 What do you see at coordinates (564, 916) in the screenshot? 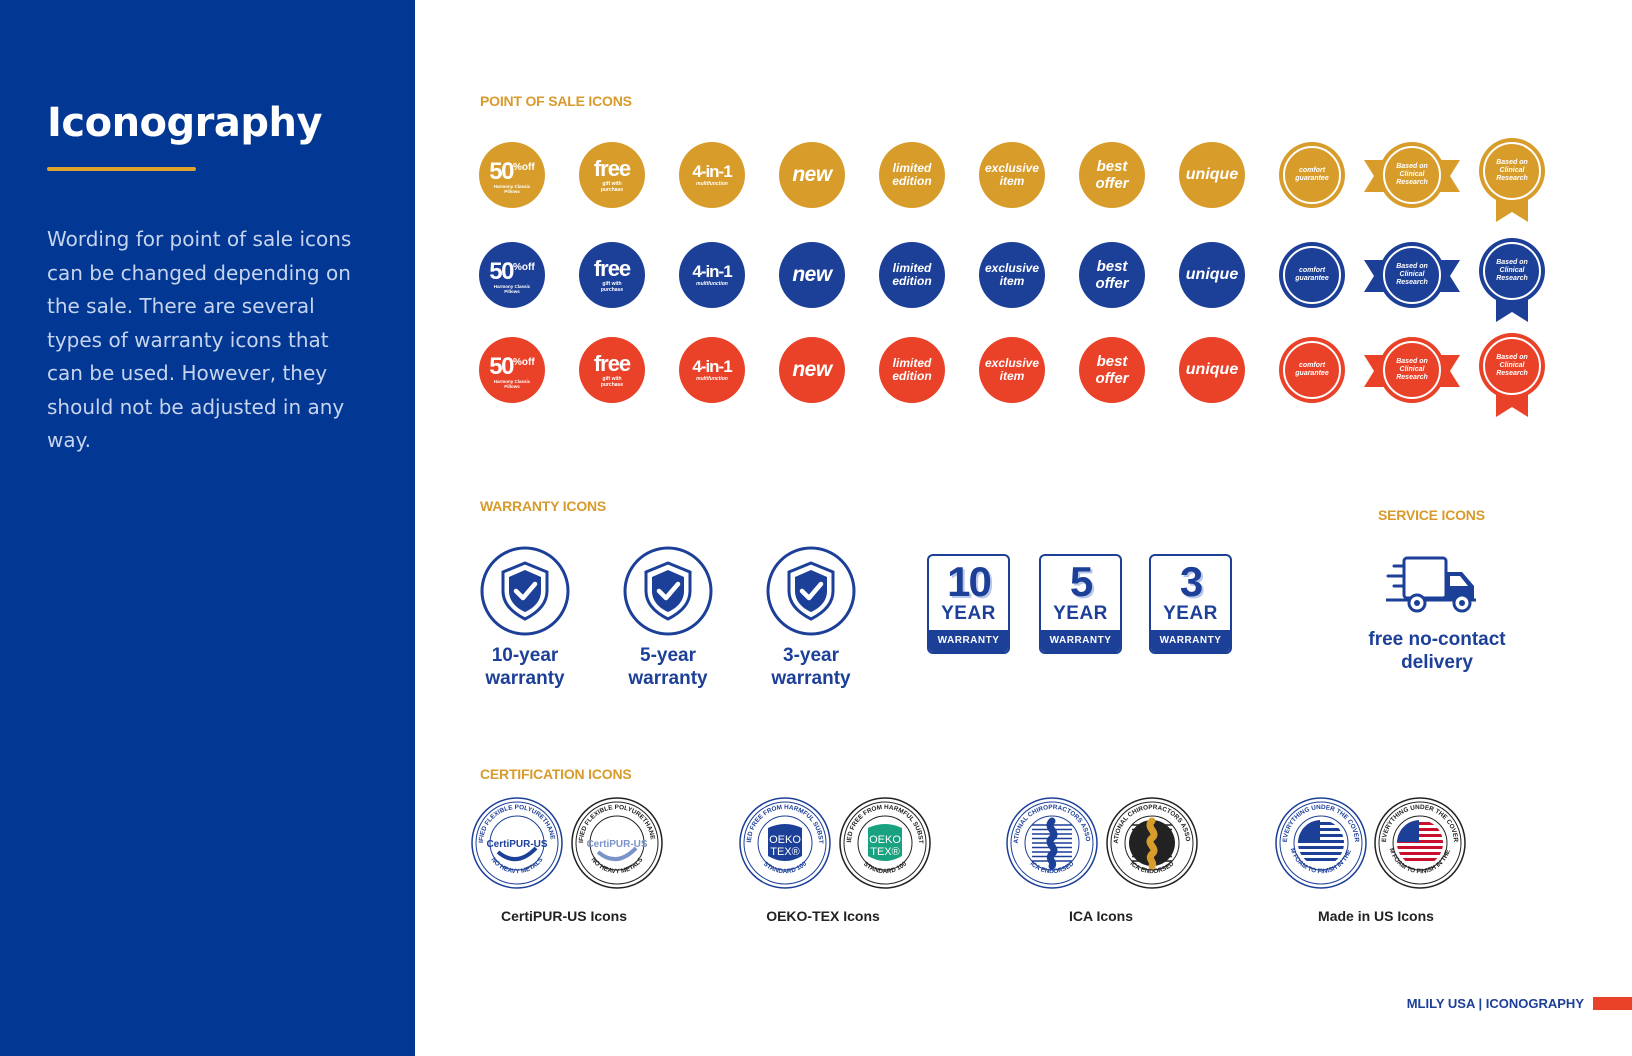
I see `cert-caption: CertiPUR-US Icons` at bounding box center [564, 916].